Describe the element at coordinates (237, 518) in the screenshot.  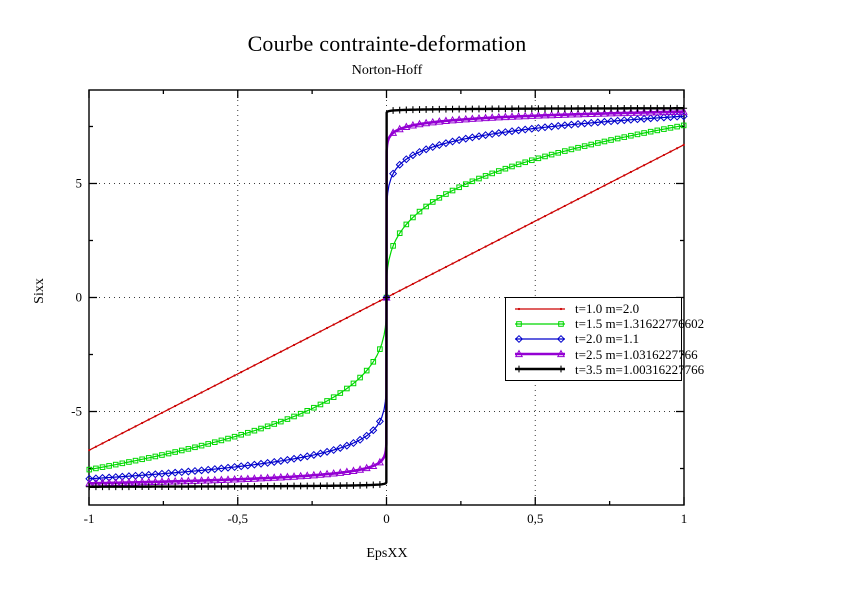
I see `x-tick-label: -0,5` at that location.